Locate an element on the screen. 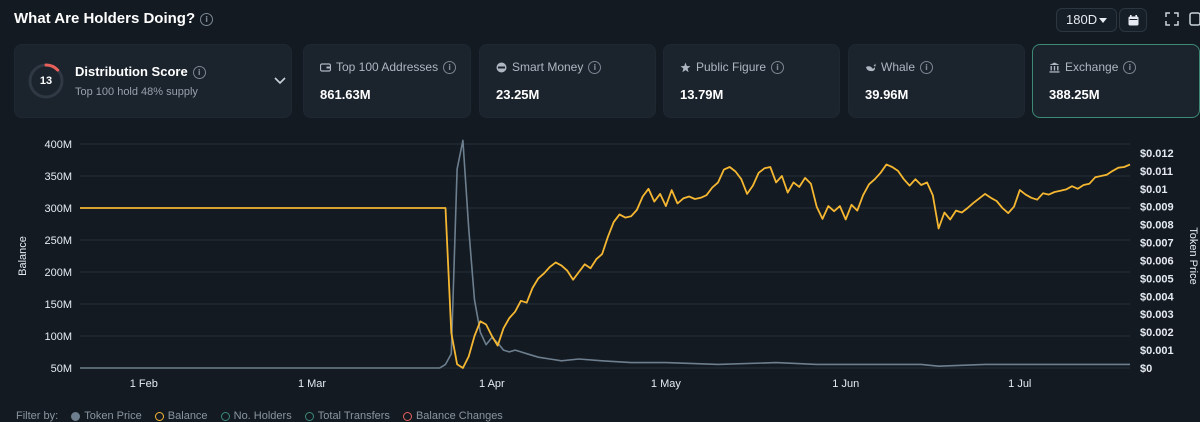 The height and width of the screenshot is (422, 1200). x-tick-label: 1 May is located at coordinates (666, 384).